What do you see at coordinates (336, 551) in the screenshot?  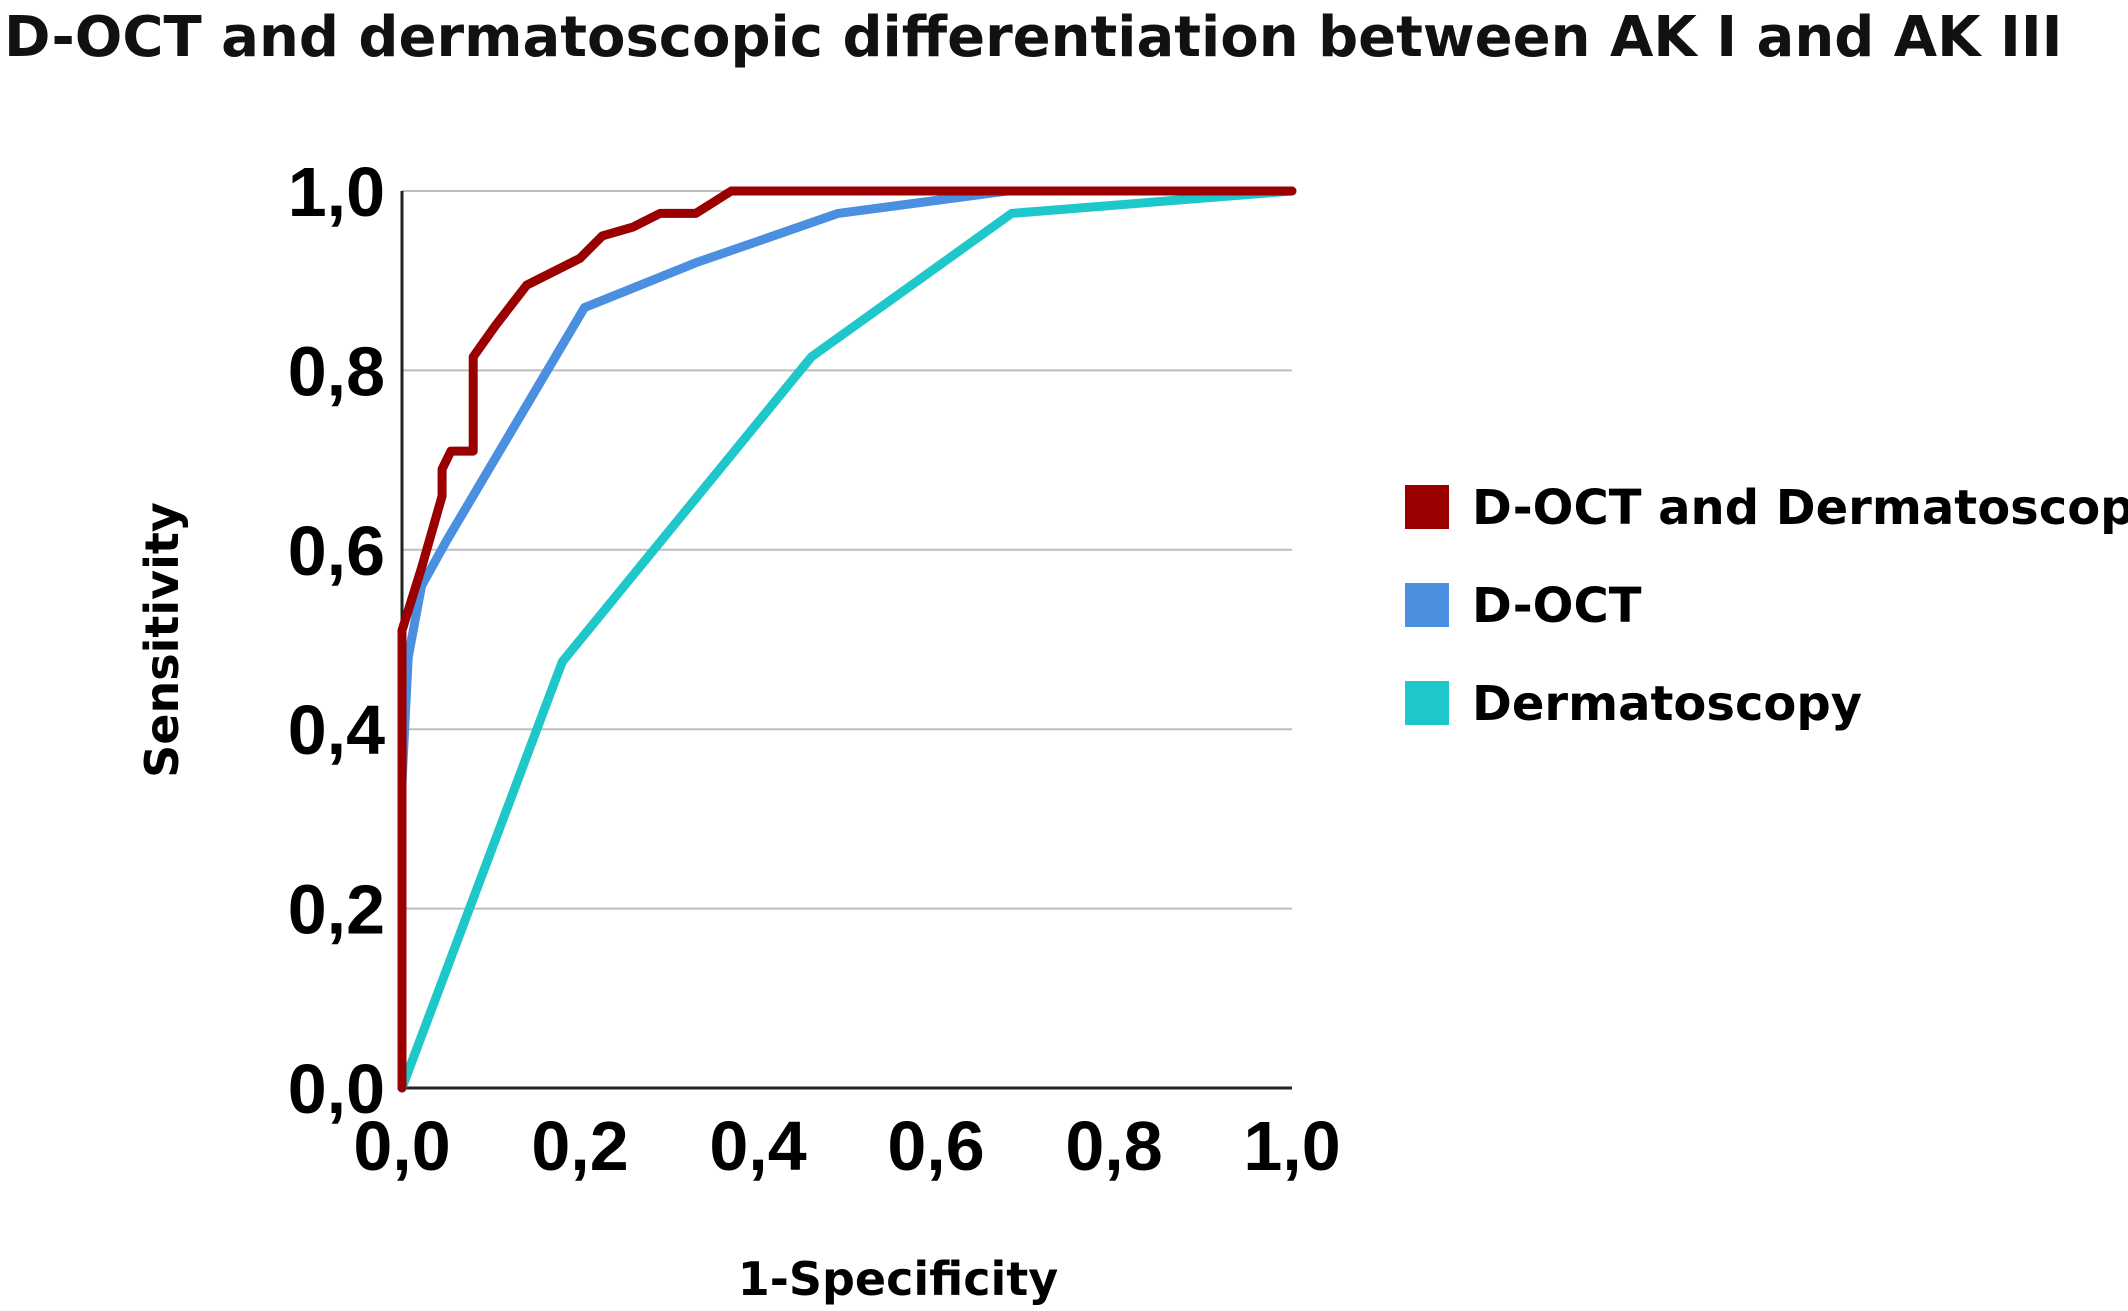 I see `y-tick-label: 0,6` at bounding box center [336, 551].